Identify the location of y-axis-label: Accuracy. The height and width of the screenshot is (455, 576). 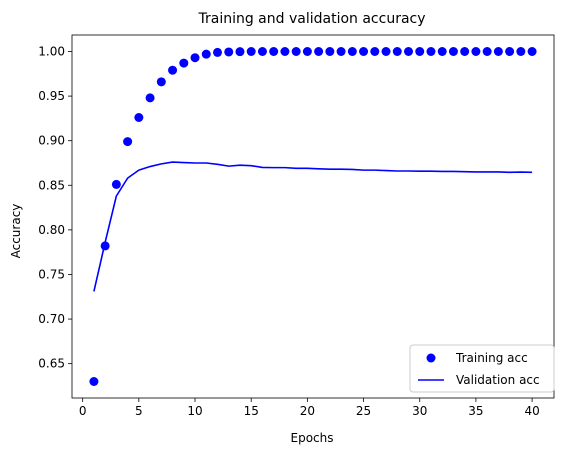
(16, 231).